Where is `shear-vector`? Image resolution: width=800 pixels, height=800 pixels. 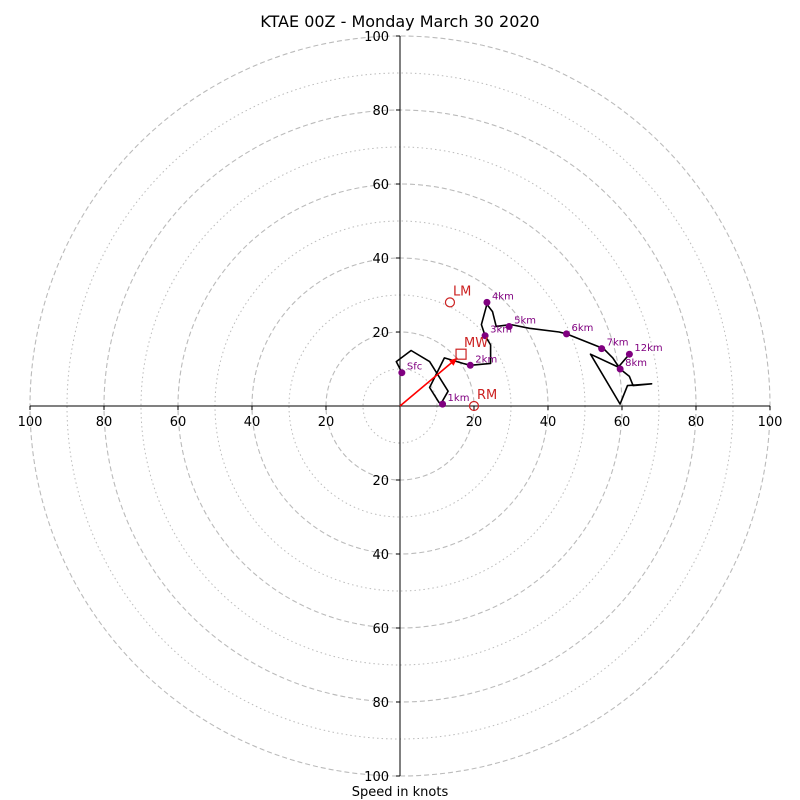 shear-vector is located at coordinates (428, 382).